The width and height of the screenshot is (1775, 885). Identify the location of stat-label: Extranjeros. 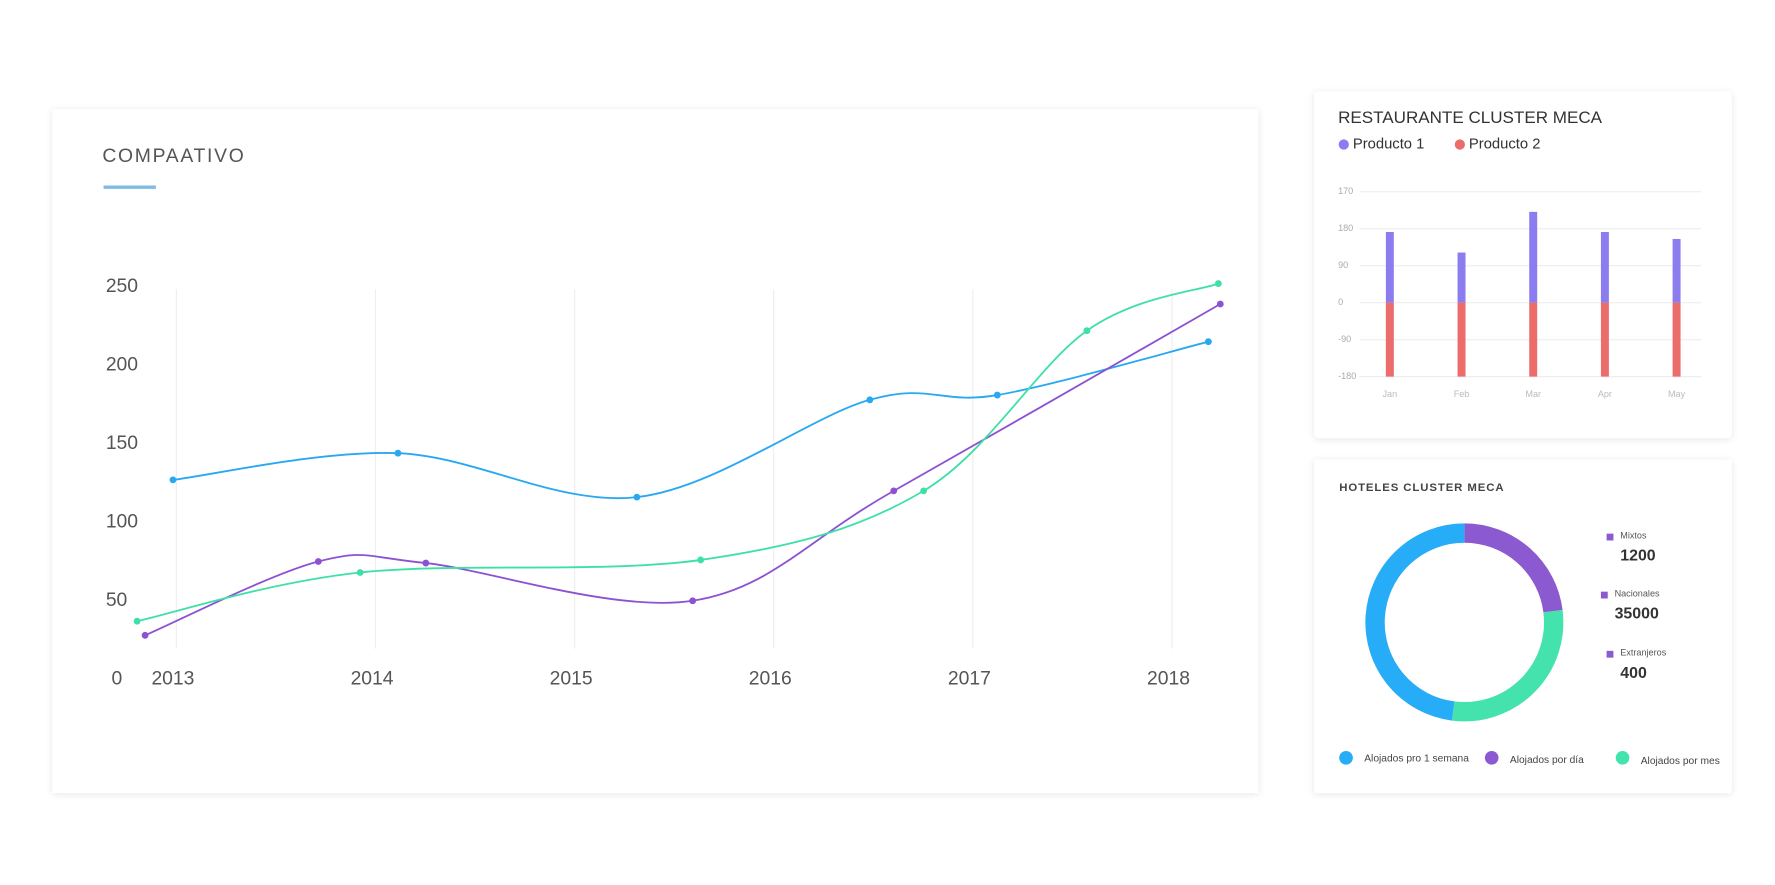
(1643, 653).